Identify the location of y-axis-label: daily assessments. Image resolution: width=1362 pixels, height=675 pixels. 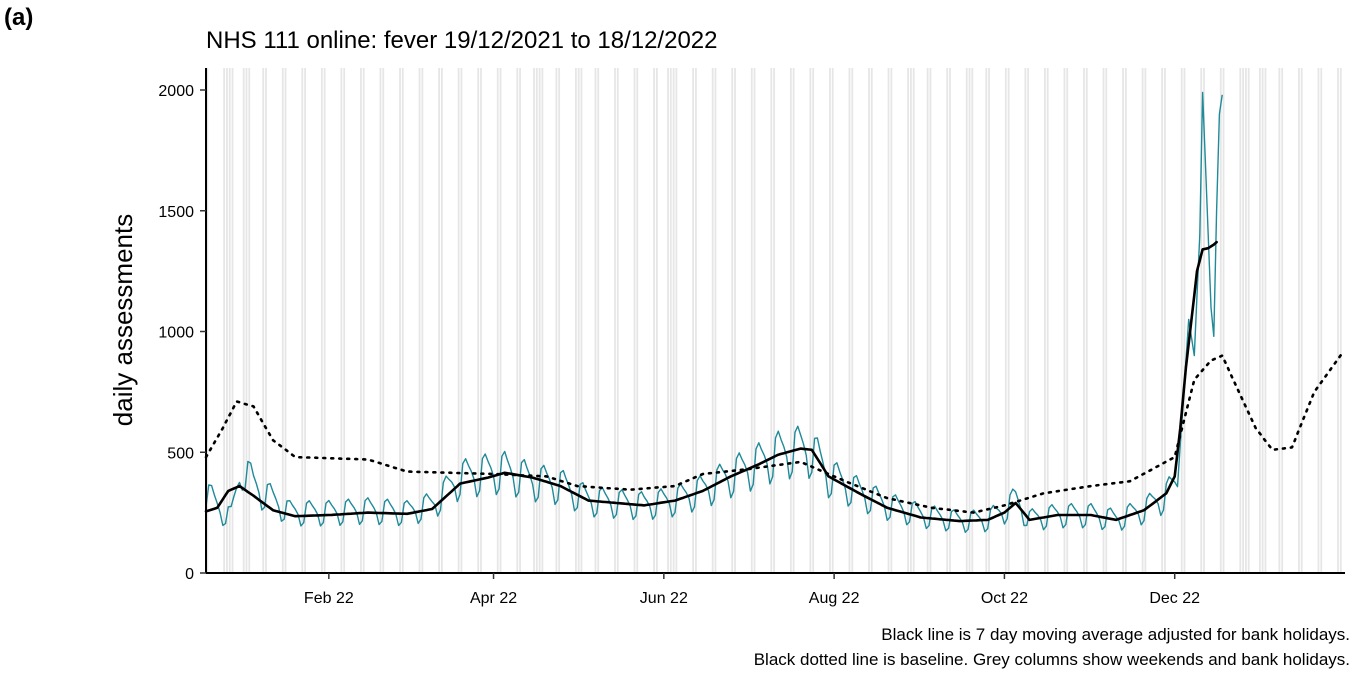
(123, 320).